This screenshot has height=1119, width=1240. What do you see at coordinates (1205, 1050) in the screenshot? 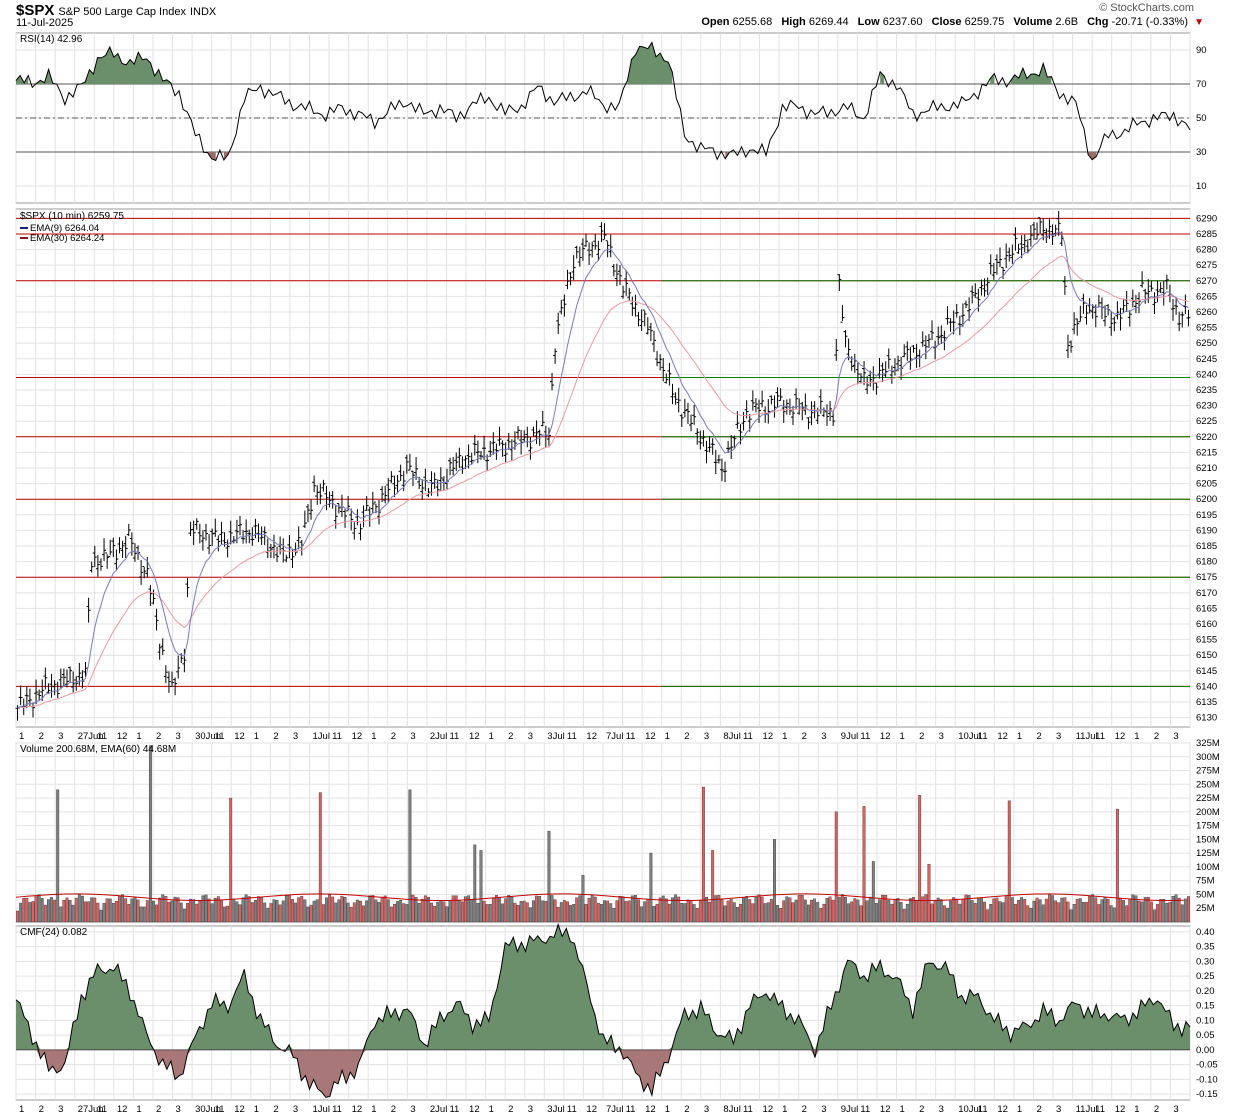
I see `y-tick-label: 0.00` at bounding box center [1205, 1050].